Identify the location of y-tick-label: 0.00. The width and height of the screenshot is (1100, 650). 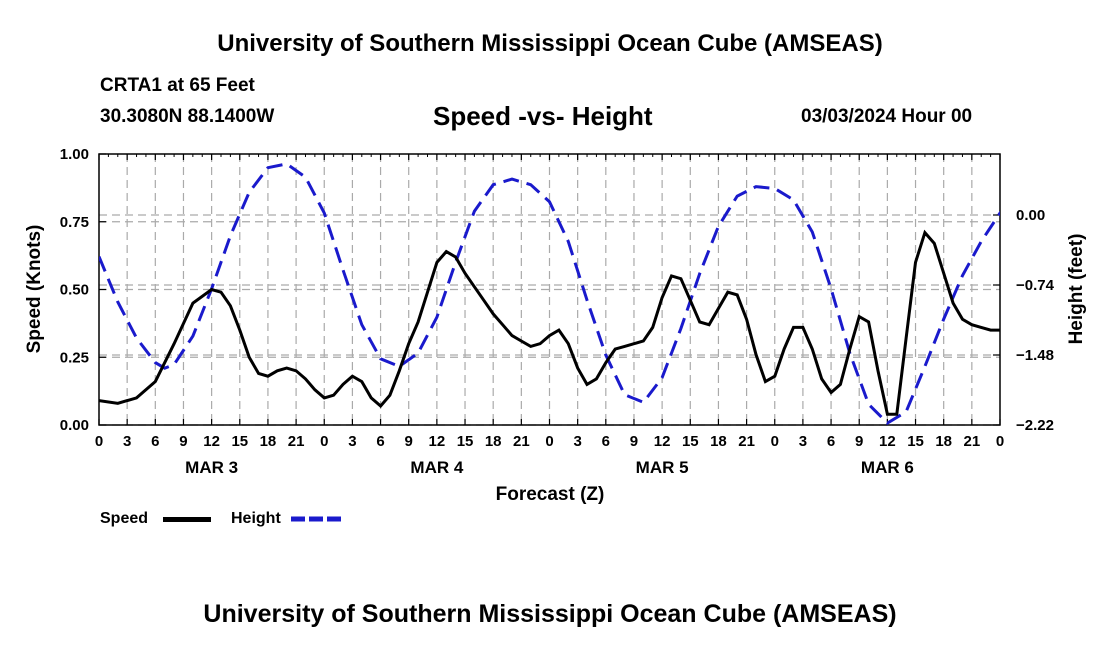
(74, 425).